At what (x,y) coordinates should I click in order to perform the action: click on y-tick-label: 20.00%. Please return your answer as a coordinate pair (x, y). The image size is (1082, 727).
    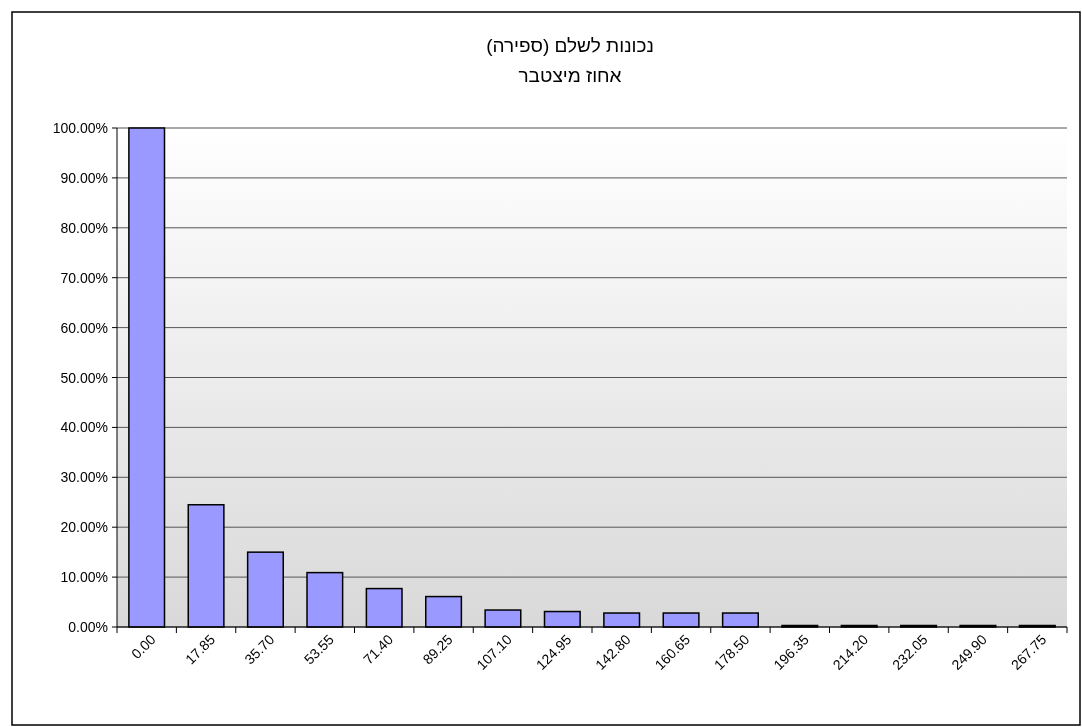
    Looking at the image, I should click on (84, 527).